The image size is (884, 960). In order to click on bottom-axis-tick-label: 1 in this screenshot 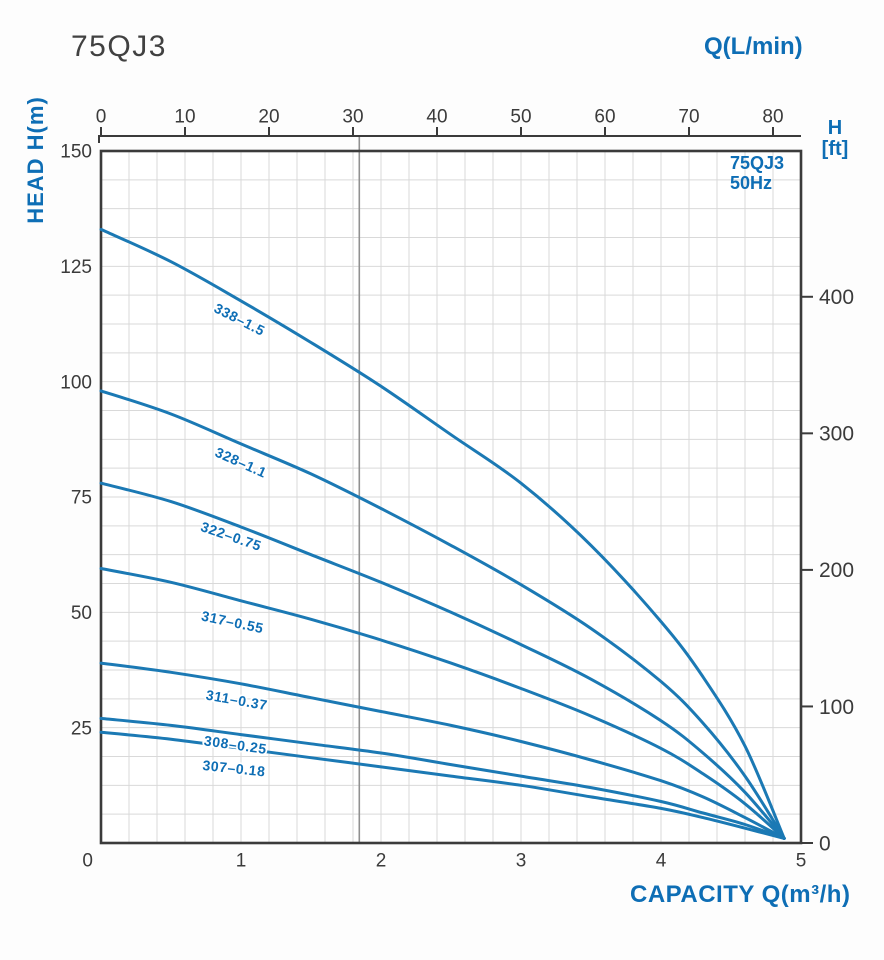, I will do `click(241, 861)`.